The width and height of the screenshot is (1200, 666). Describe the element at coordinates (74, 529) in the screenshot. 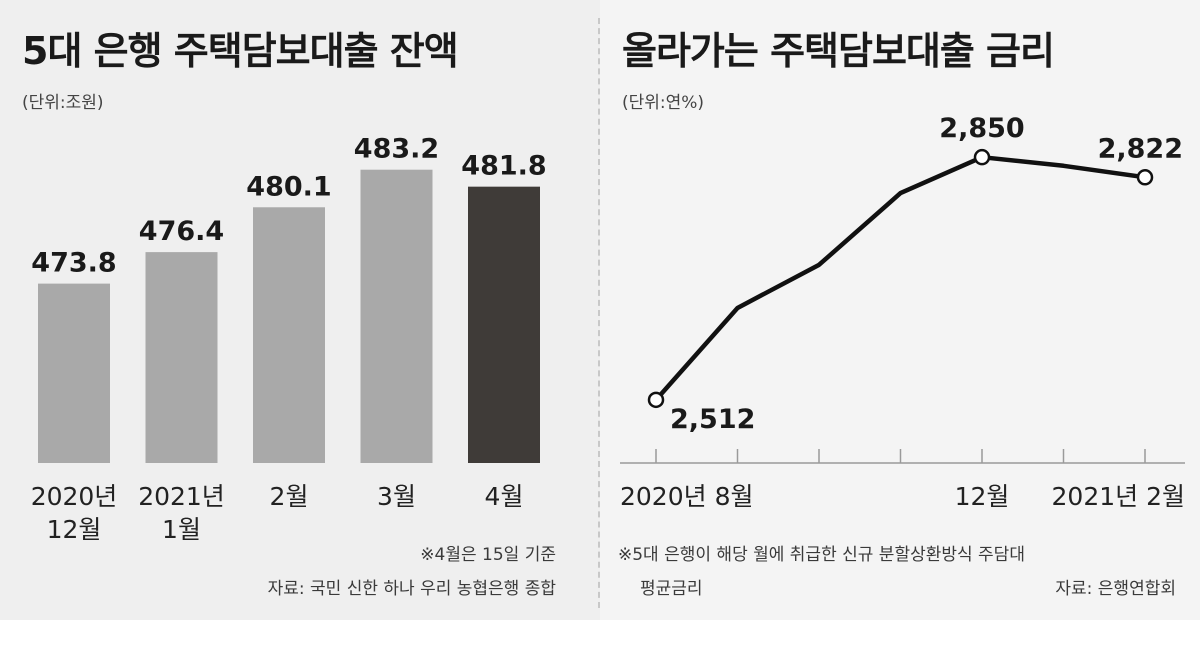

I see `category-label: 12월` at that location.